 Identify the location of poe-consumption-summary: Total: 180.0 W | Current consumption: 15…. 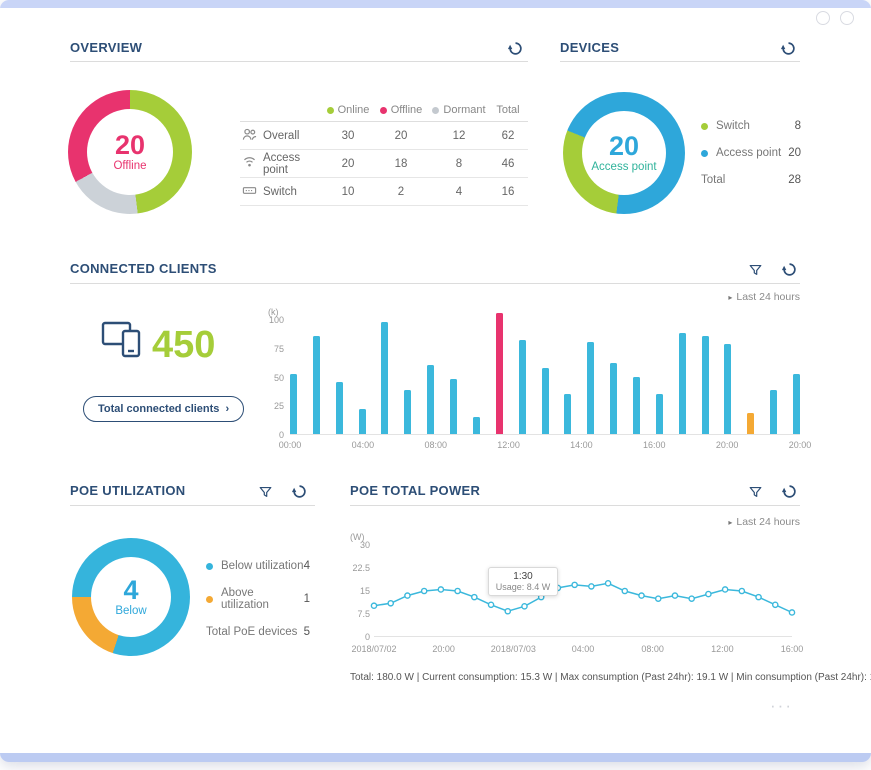
(610, 677).